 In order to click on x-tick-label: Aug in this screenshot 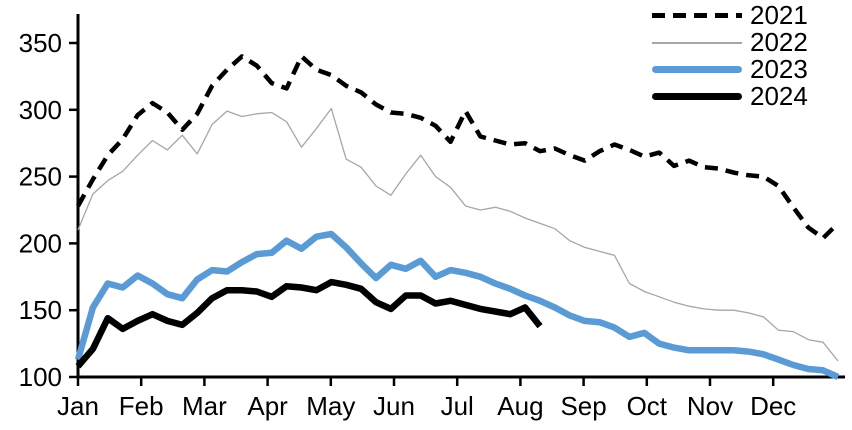, I will do `click(520, 406)`.